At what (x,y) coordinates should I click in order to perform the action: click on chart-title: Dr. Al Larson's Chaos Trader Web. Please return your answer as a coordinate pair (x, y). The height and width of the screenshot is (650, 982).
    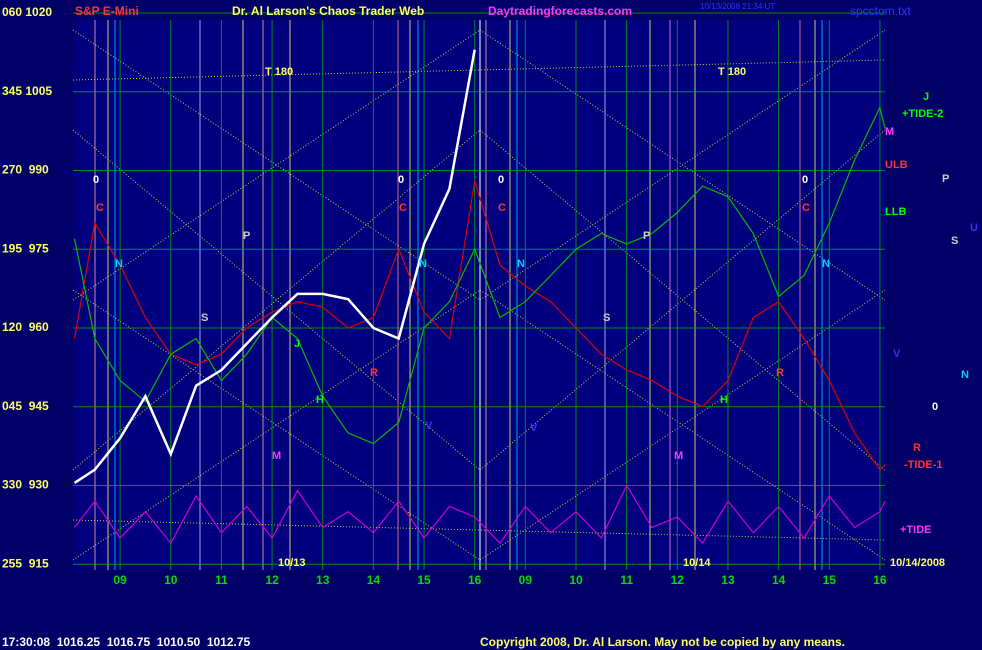
    Looking at the image, I should click on (328, 11).